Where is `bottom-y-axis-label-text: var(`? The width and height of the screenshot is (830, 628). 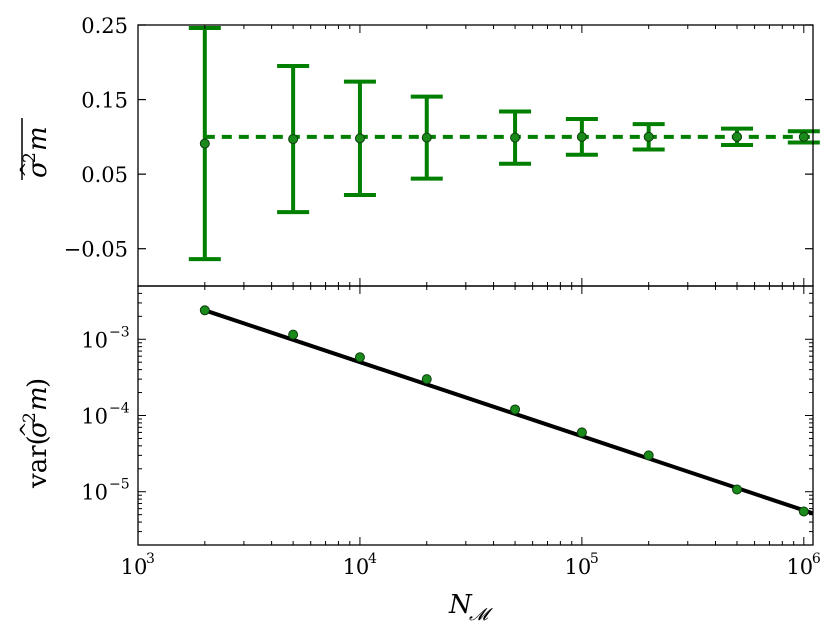
bottom-y-axis-label-text: var( is located at coordinates (38, 462).